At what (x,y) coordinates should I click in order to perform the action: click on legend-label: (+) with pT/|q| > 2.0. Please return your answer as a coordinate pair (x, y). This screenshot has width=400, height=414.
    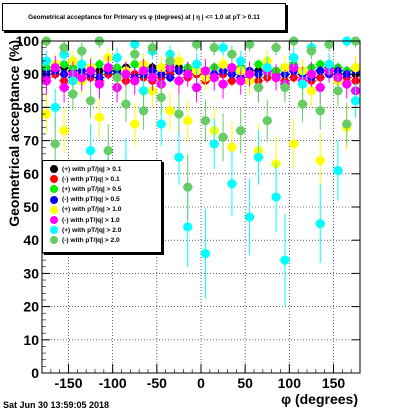
    Looking at the image, I should click on (92, 230).